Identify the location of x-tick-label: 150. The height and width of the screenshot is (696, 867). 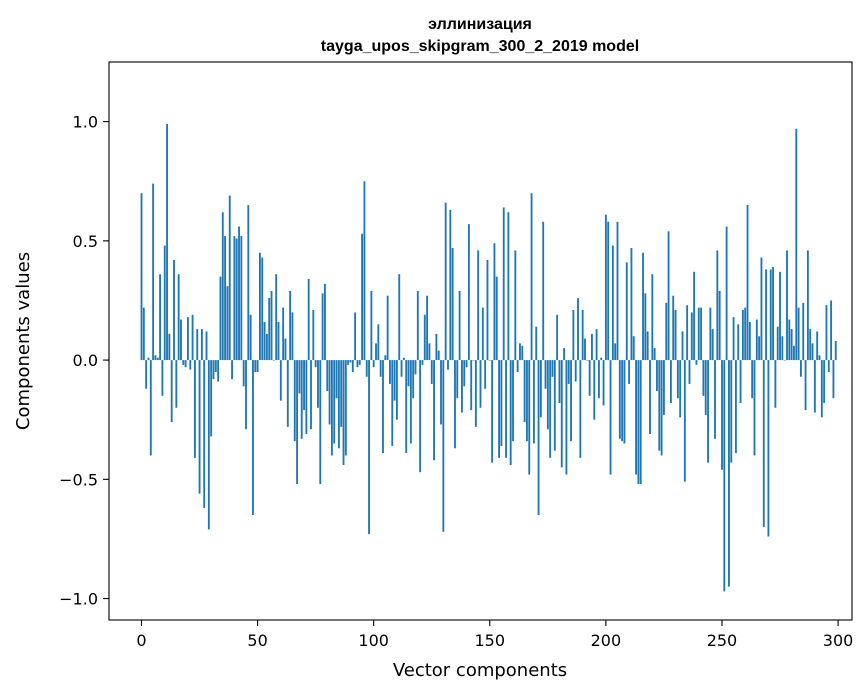
(490, 640).